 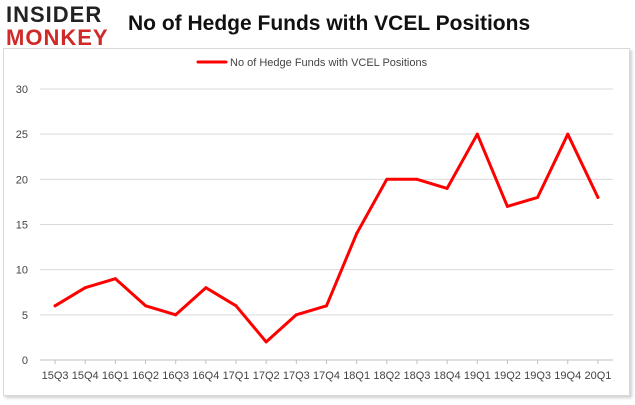 I want to click on x-tick-label: 18Q3, so click(x=417, y=376).